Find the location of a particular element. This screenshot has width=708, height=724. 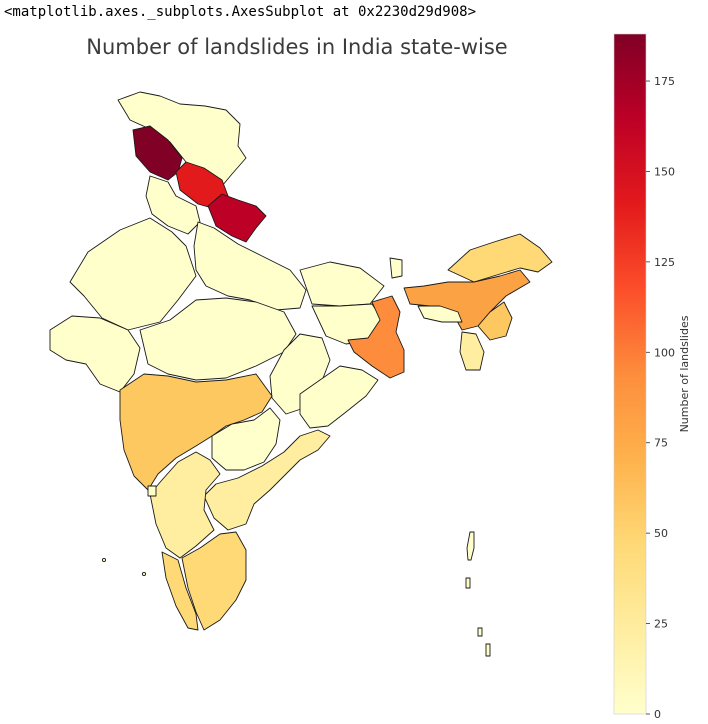

state-andaman-nicobar is located at coordinates (478, 594).